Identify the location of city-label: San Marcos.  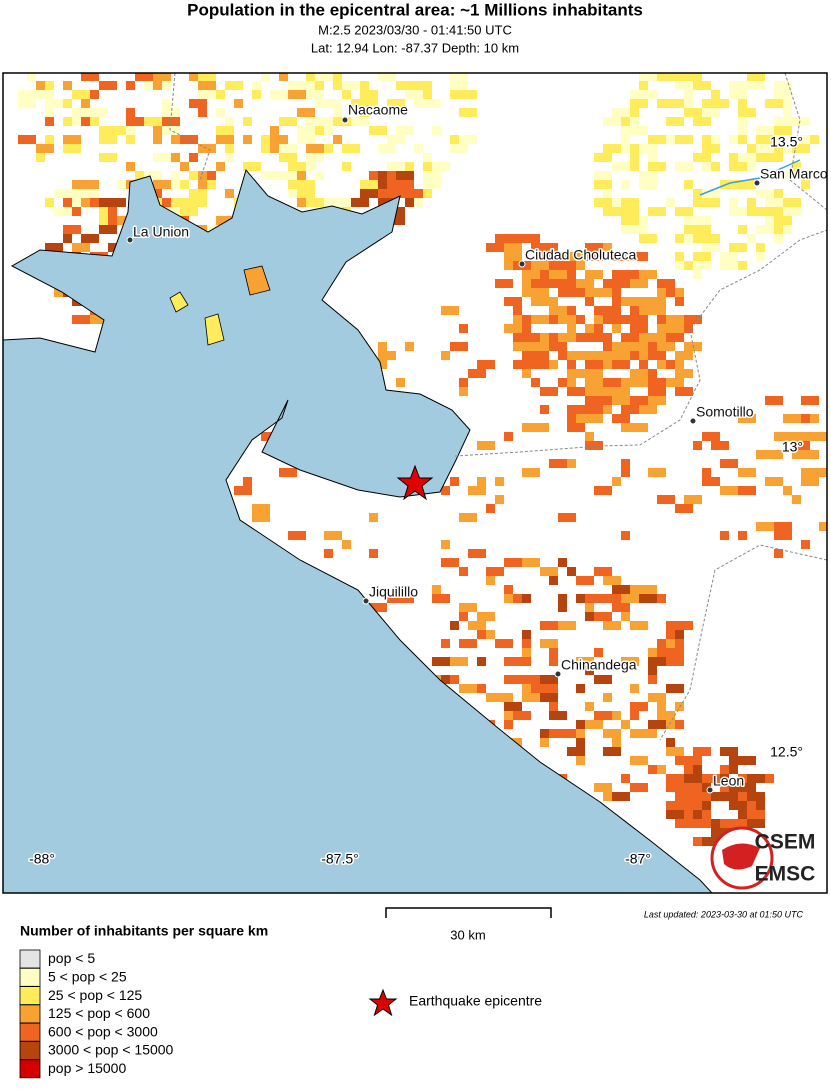
(795, 174).